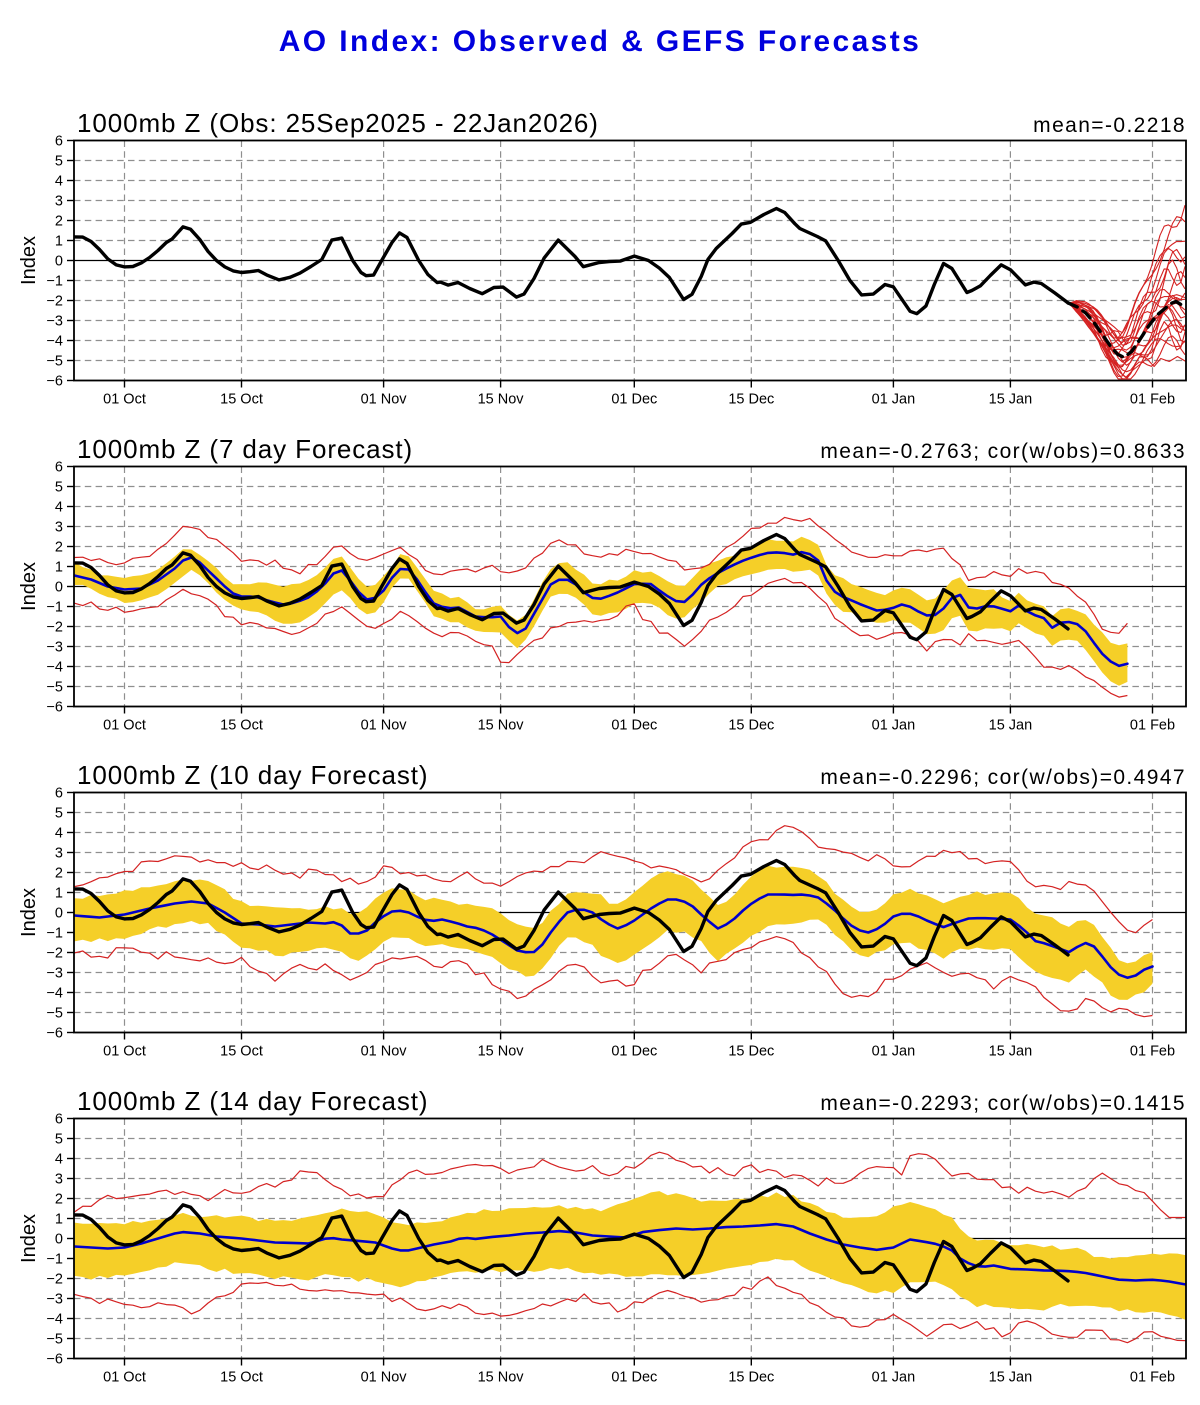  What do you see at coordinates (1003, 777) in the screenshot?
I see `svg-text:mean=-0.2296; cor(w/obs)=0.494: mean=-0.2296; cor(w/obs)=0.4947` at bounding box center [1003, 777].